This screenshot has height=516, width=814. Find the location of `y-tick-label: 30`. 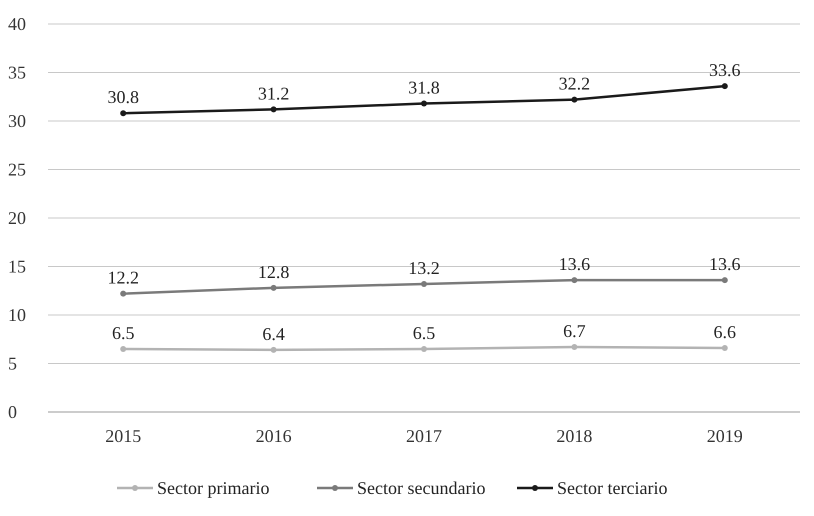

y-tick-label: 30 is located at coordinates (17, 121).